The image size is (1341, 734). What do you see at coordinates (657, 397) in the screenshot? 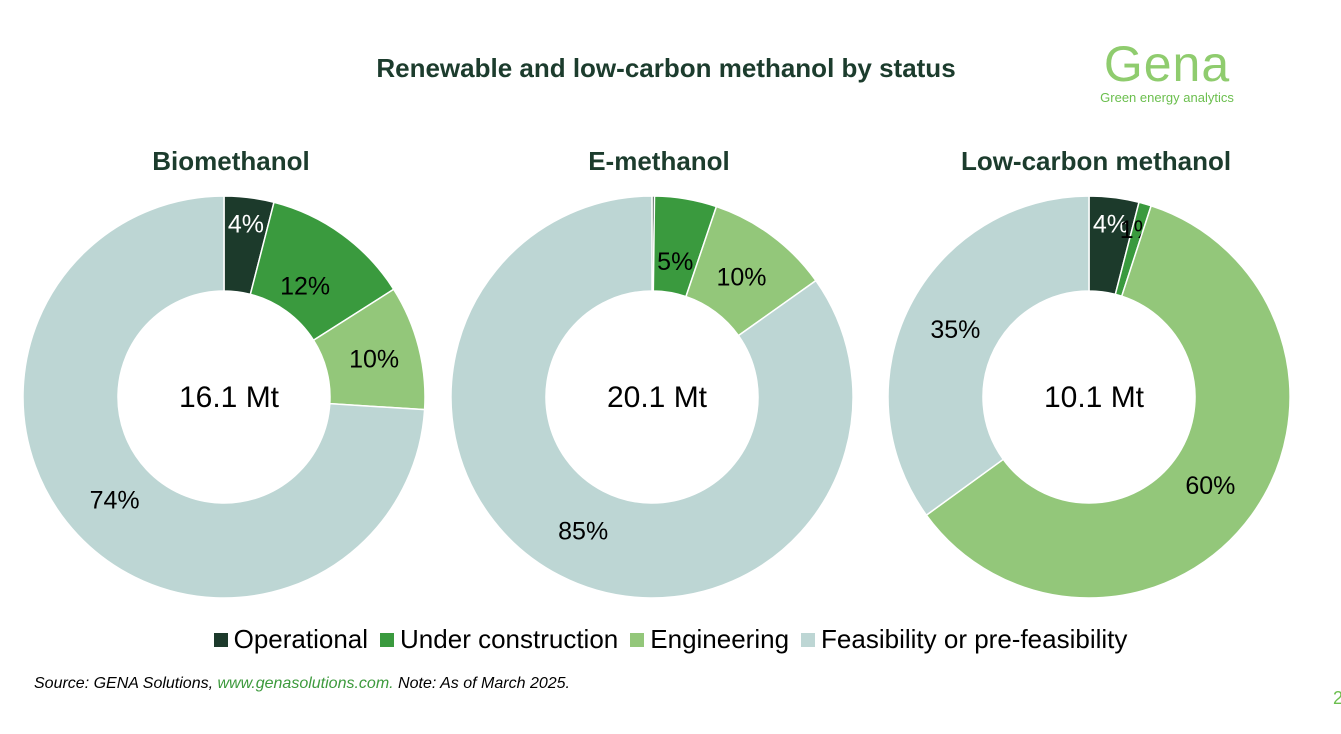
I see `center-total-label: 20.1 Mt` at bounding box center [657, 397].